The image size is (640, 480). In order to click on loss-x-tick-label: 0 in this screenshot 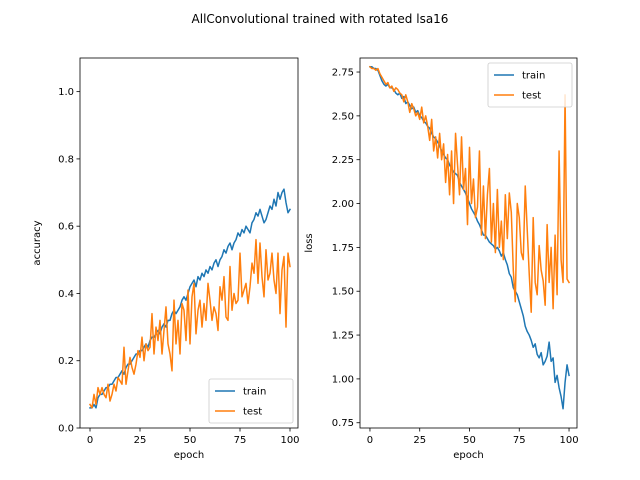, I will do `click(370, 440)`.